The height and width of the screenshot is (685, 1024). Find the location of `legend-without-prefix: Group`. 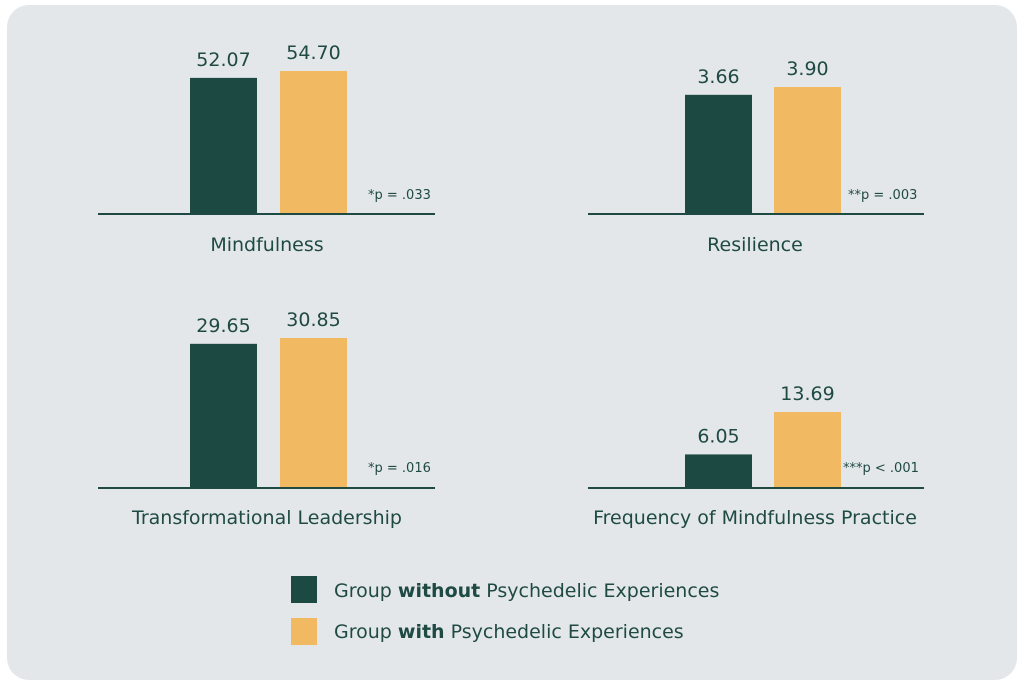

legend-without-prefix: Group is located at coordinates (366, 591).